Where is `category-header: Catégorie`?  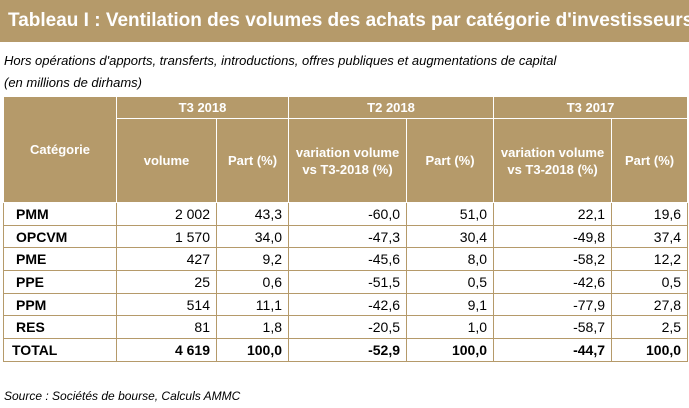
category-header: Catégorie is located at coordinates (60, 149).